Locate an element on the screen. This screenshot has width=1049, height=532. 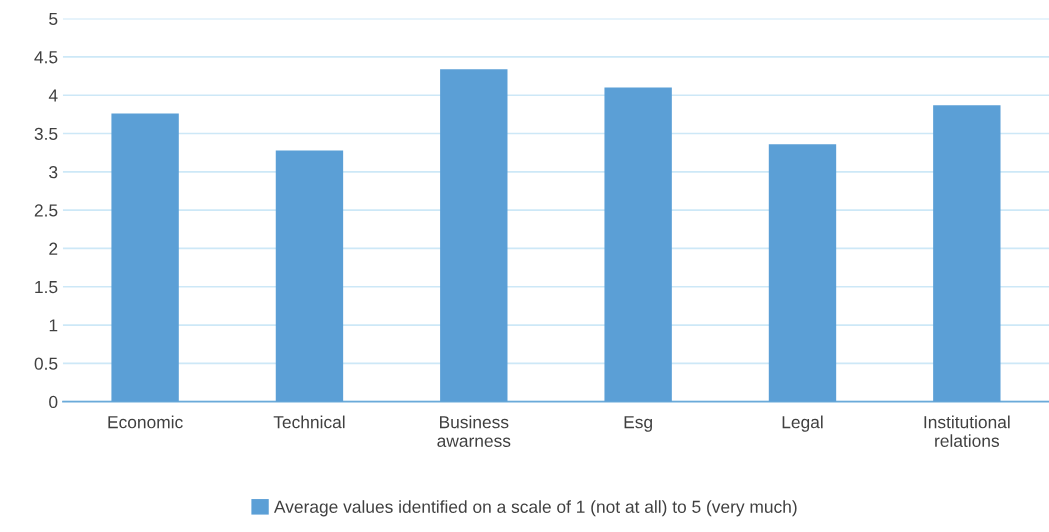
y-tick-label: 1.5 is located at coordinates (46, 287).